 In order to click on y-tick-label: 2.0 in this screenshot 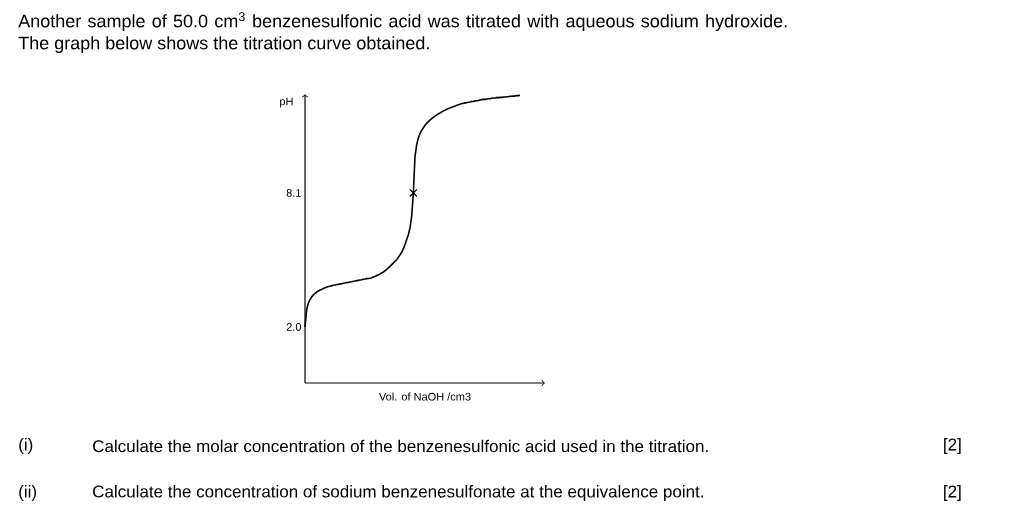, I will do `click(294, 327)`.